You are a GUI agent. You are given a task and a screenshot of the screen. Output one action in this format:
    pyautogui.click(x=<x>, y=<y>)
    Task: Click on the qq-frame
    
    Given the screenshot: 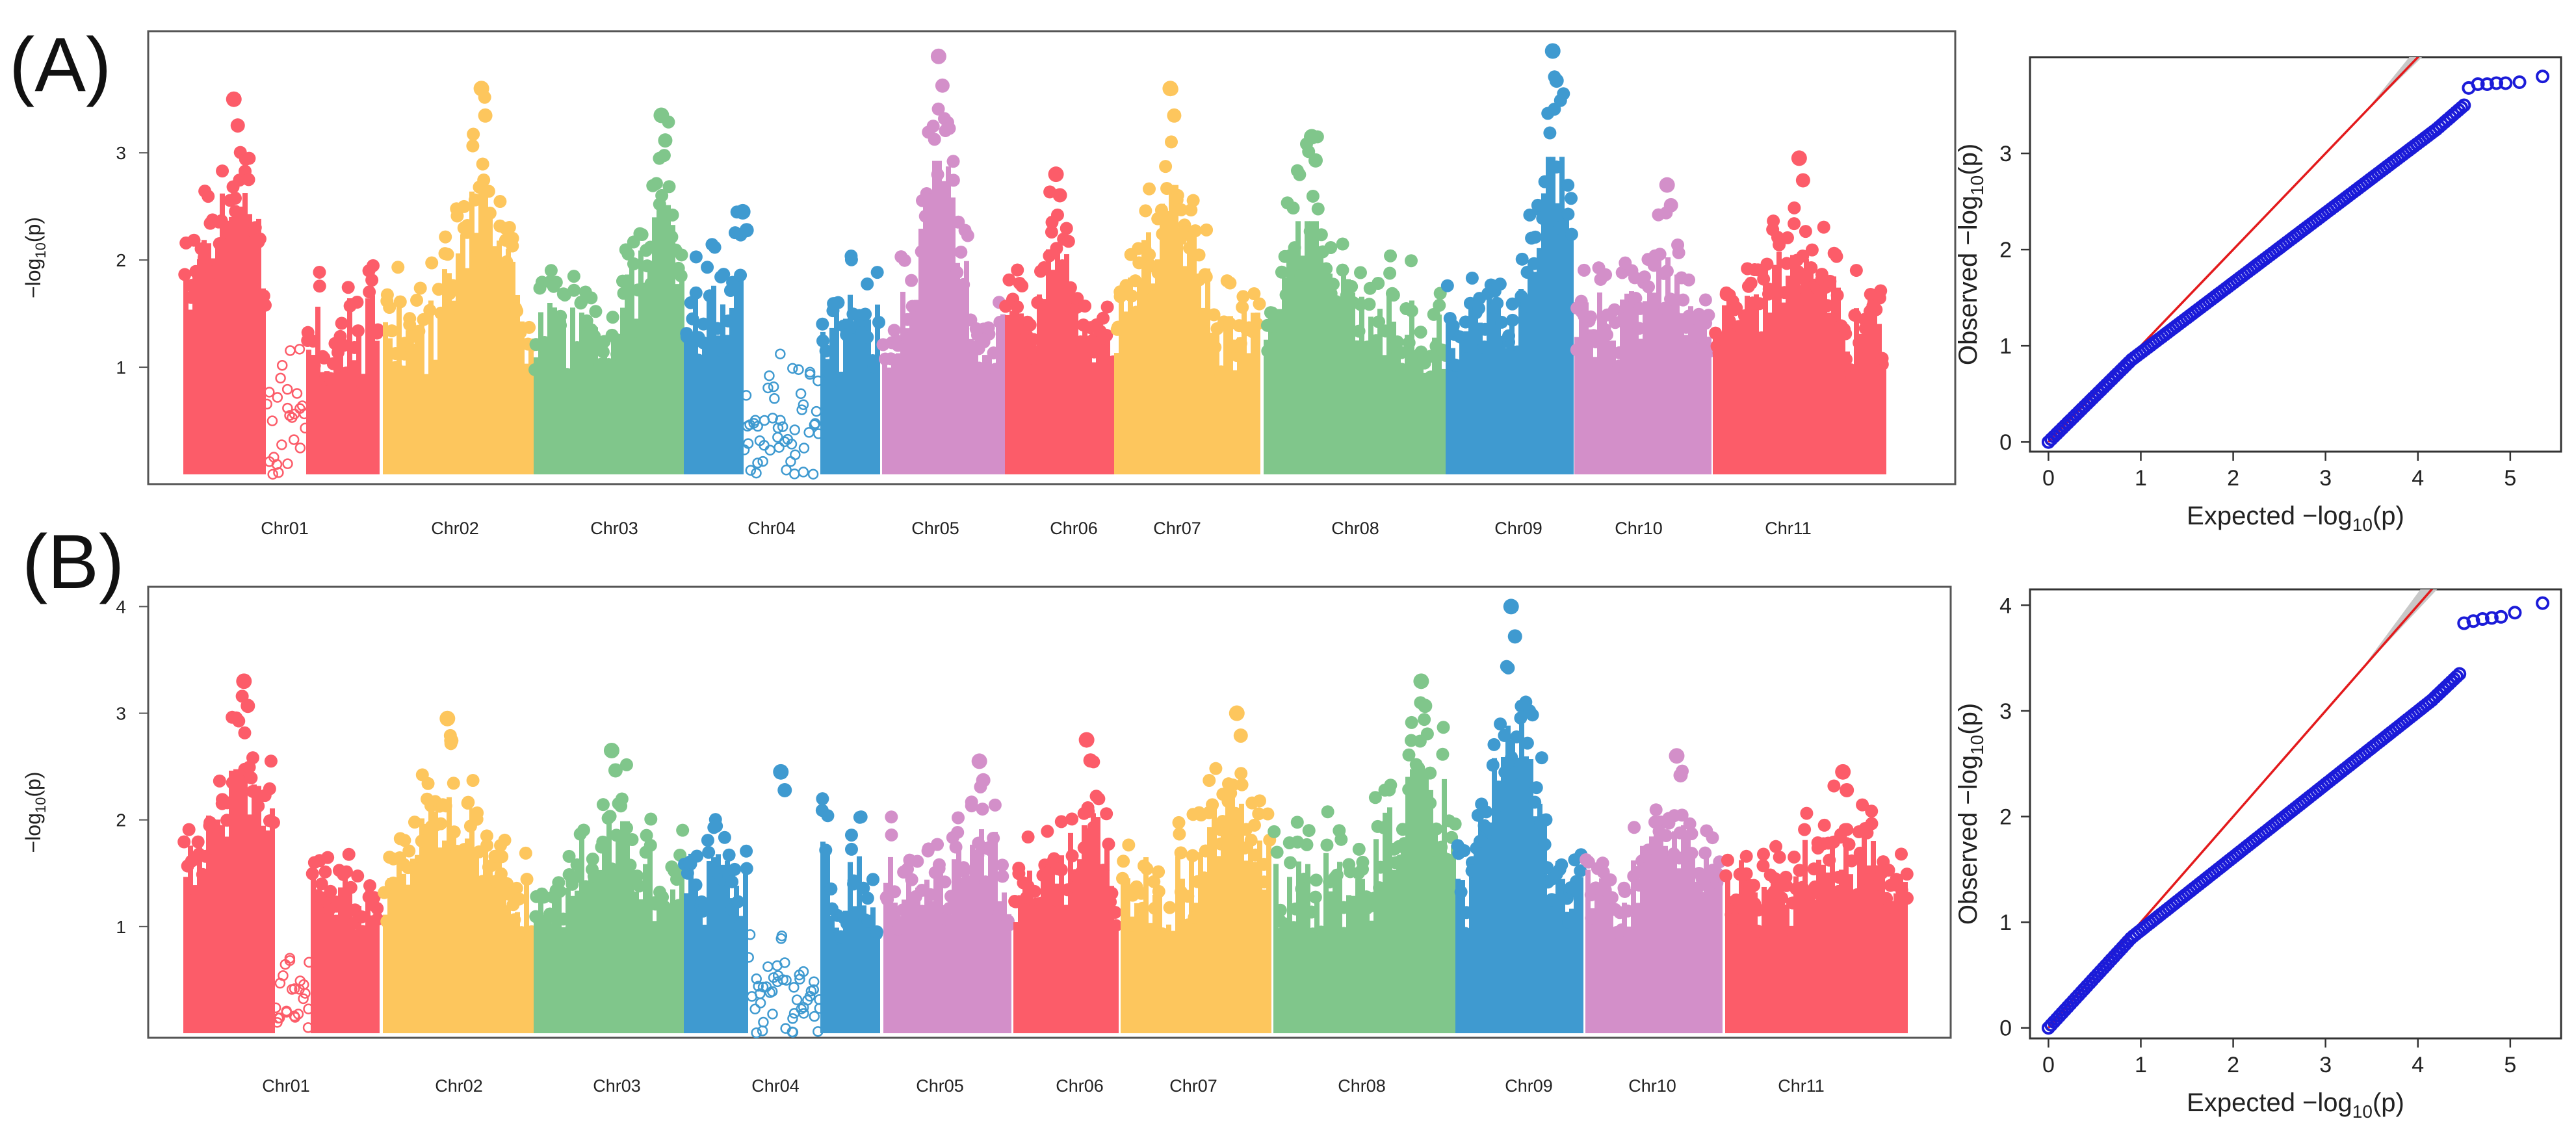 What is the action you would take?
    pyautogui.click(x=2295, y=814)
    